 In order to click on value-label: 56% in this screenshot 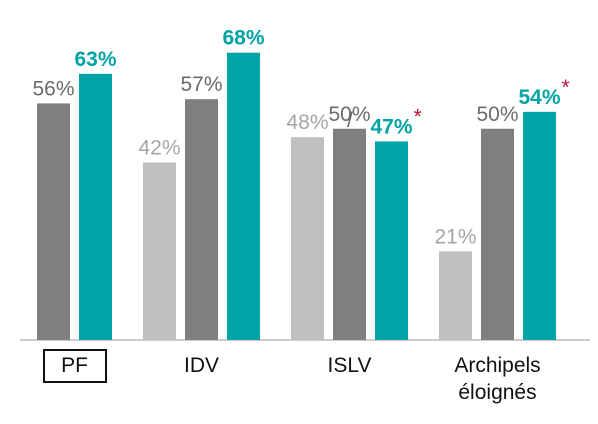, I will do `click(53, 88)`.